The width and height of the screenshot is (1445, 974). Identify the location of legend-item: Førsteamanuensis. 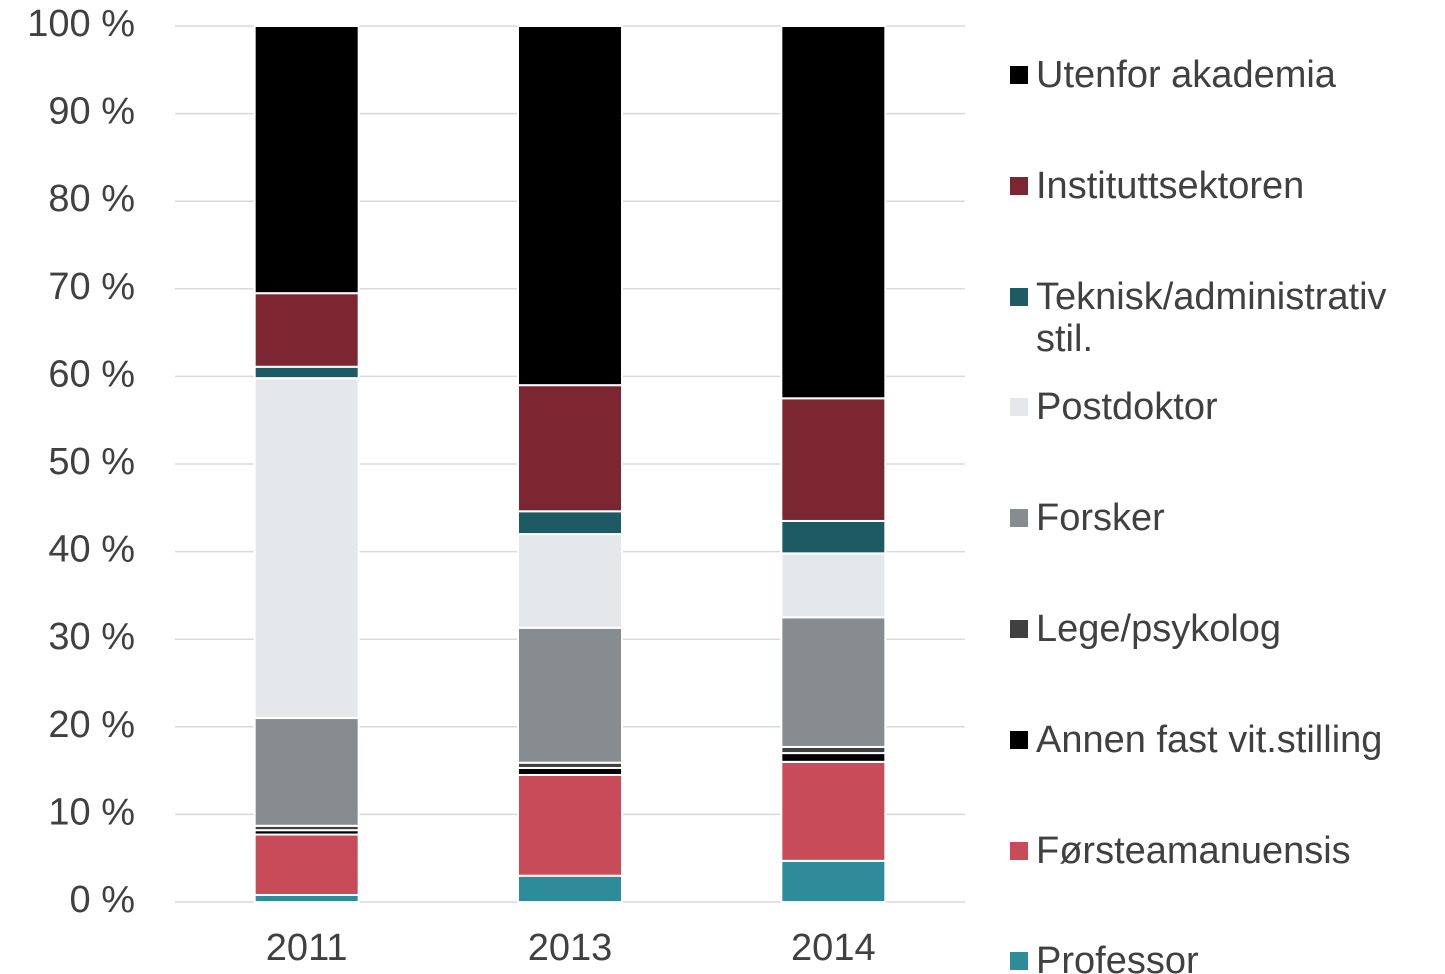
(1223, 851).